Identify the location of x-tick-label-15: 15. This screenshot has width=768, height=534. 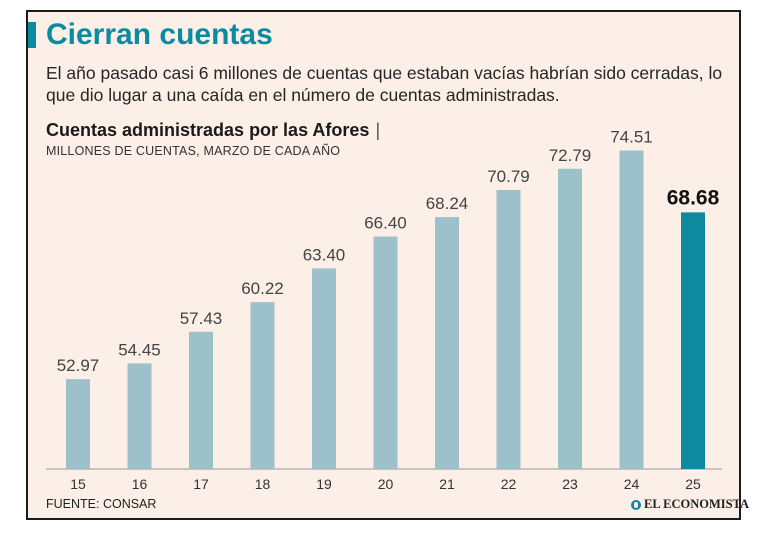
(78, 484).